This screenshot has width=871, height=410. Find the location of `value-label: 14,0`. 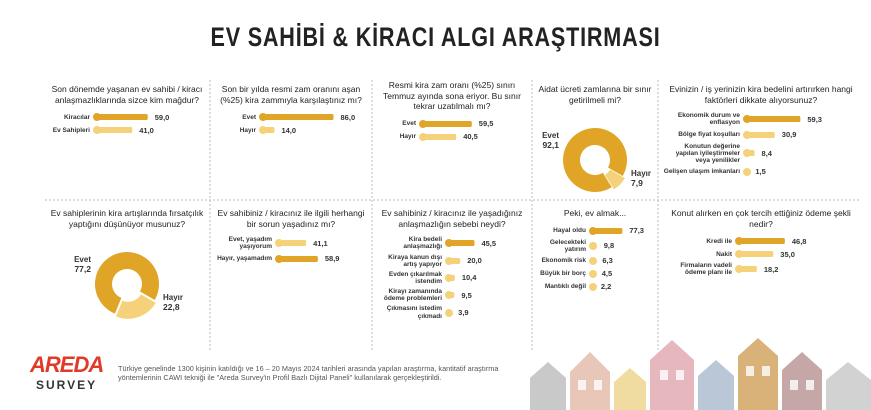

value-label: 14,0 is located at coordinates (289, 130).